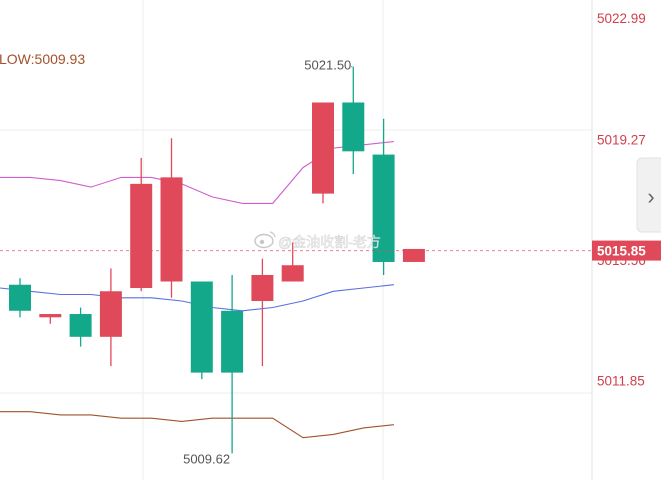 The height and width of the screenshot is (485, 661). What do you see at coordinates (42, 59) in the screenshot?
I see `indicator-low-label: LOW:5009.93` at bounding box center [42, 59].